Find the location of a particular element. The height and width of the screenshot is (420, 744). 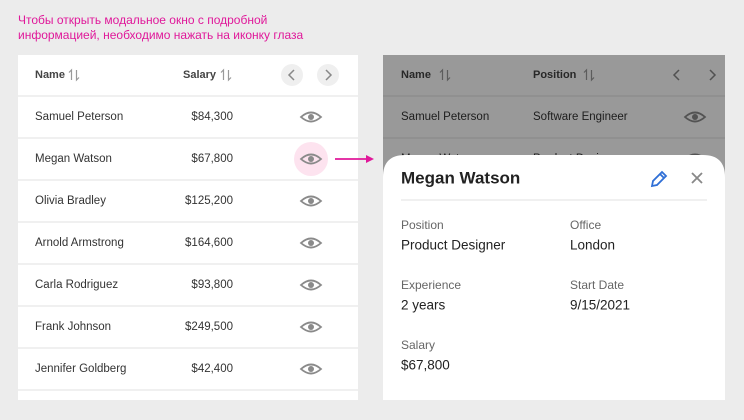

cell: $125,200 is located at coordinates (209, 201).